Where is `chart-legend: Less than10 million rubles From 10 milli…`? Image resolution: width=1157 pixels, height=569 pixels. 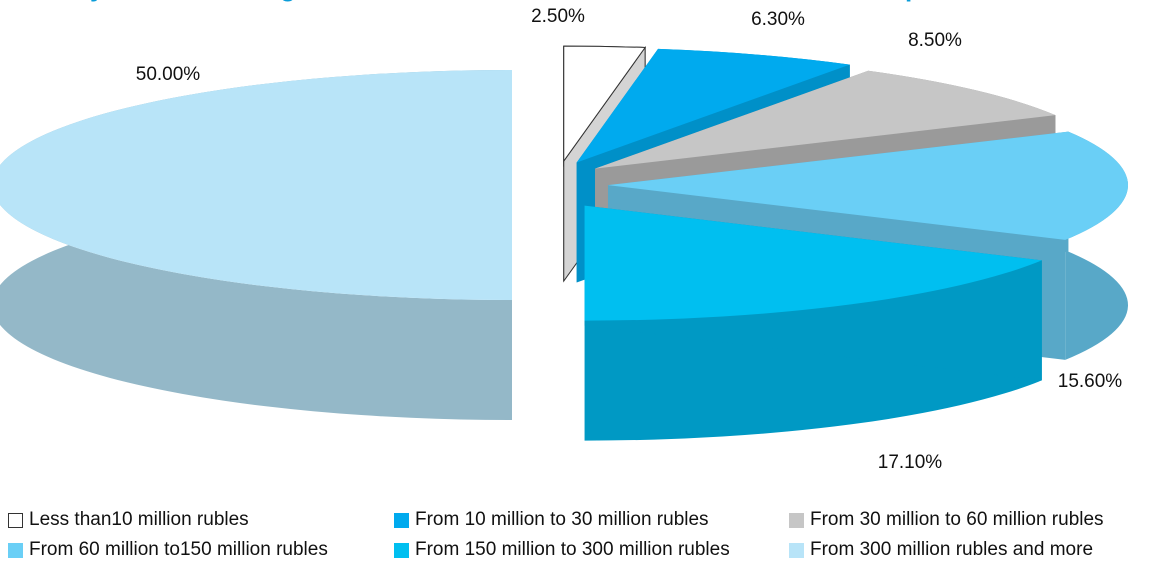 chart-legend: Less than10 million rubles From 10 milli… is located at coordinates (580, 535).